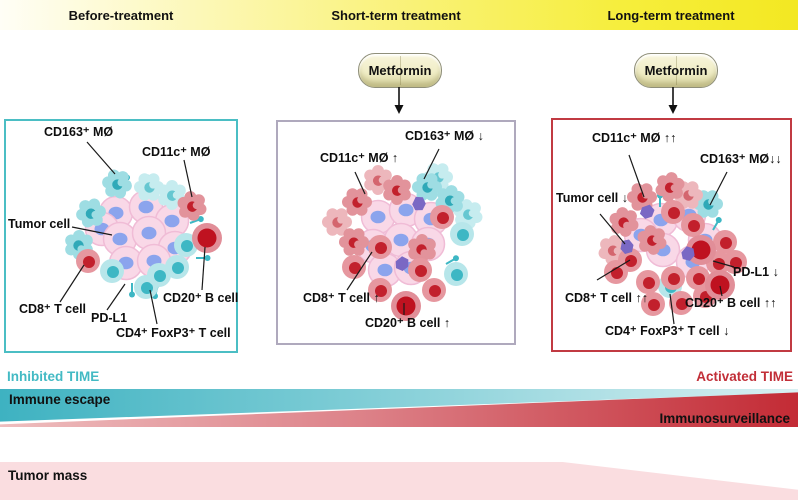 Image resolution: width=798 pixels, height=500 pixels. I want to click on label-cd11c-macrophage: CD11c⁺ MØ ↑↑, so click(634, 138).